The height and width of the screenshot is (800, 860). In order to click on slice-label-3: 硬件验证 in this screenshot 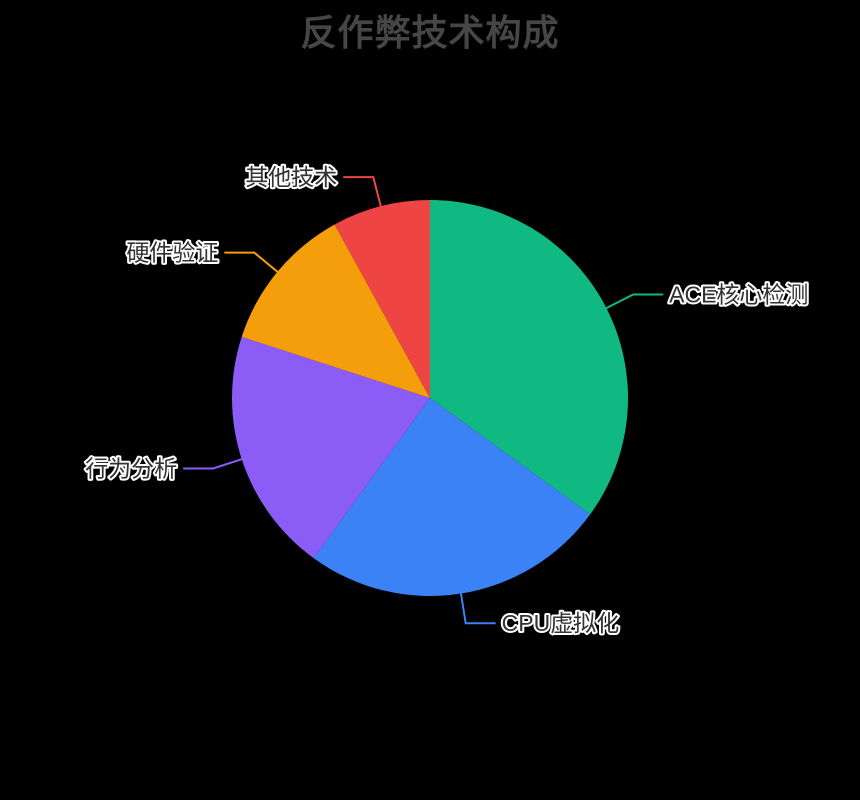, I will do `click(172, 253)`.